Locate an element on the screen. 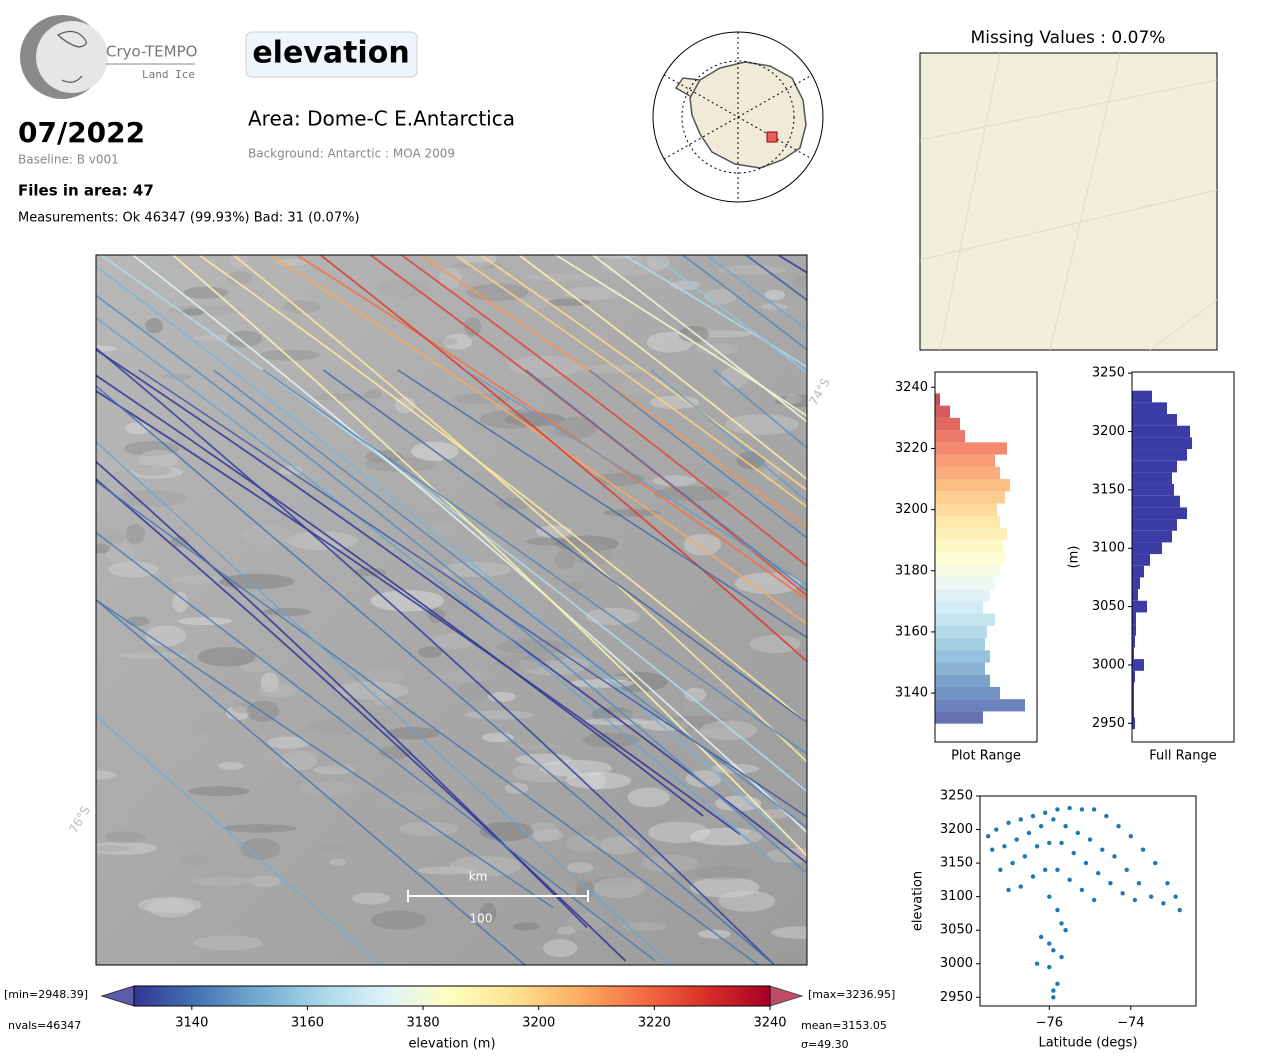  y-tick-label: 3220 is located at coordinates (911, 448).